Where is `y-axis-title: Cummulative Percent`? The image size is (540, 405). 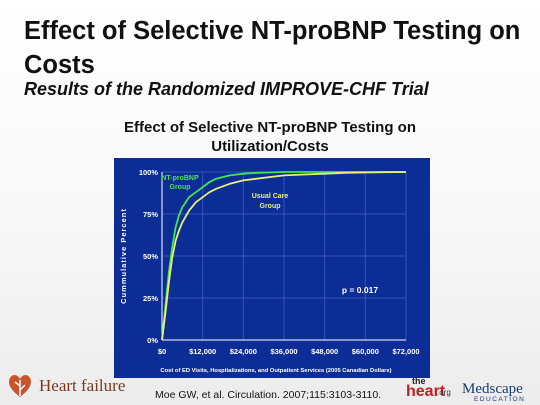 y-axis-title: Cummulative Percent is located at coordinates (123, 256).